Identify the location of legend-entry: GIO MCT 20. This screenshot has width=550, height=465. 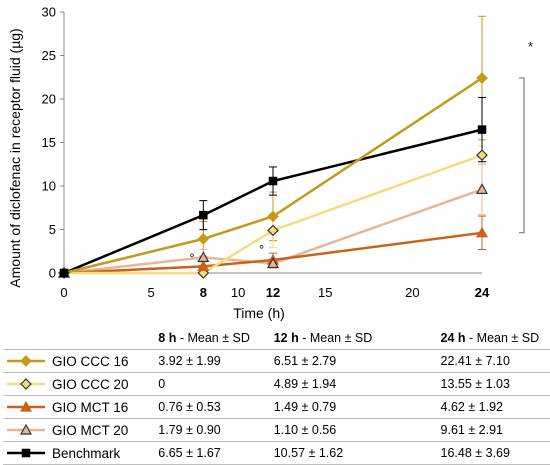
(78, 430).